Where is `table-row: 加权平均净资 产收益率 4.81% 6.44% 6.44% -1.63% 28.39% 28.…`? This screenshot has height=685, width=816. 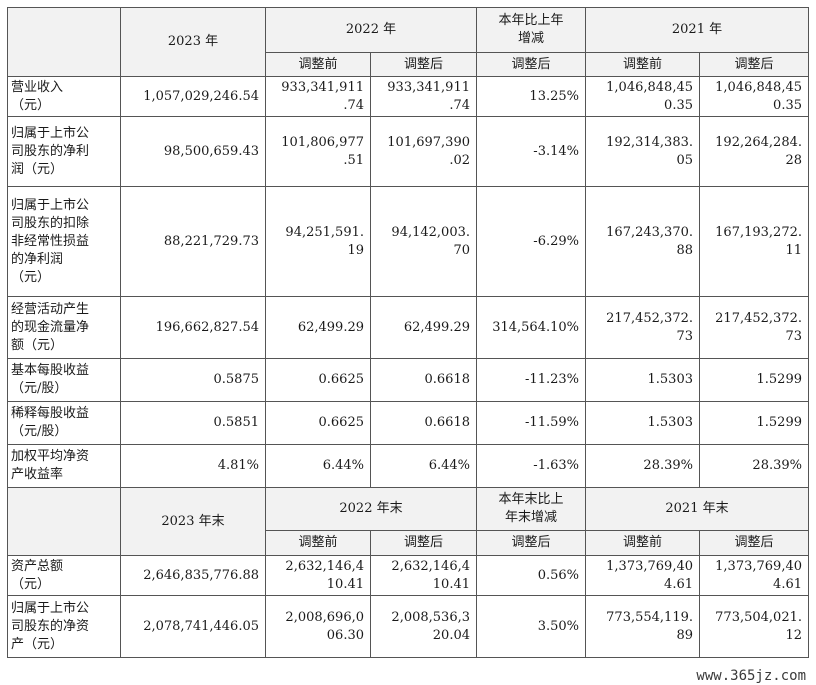
table-row: 加权平均净资 产收益率 4.81% 6.44% 6.44% -1.63% 28.39% 28.… is located at coordinates (408, 466).